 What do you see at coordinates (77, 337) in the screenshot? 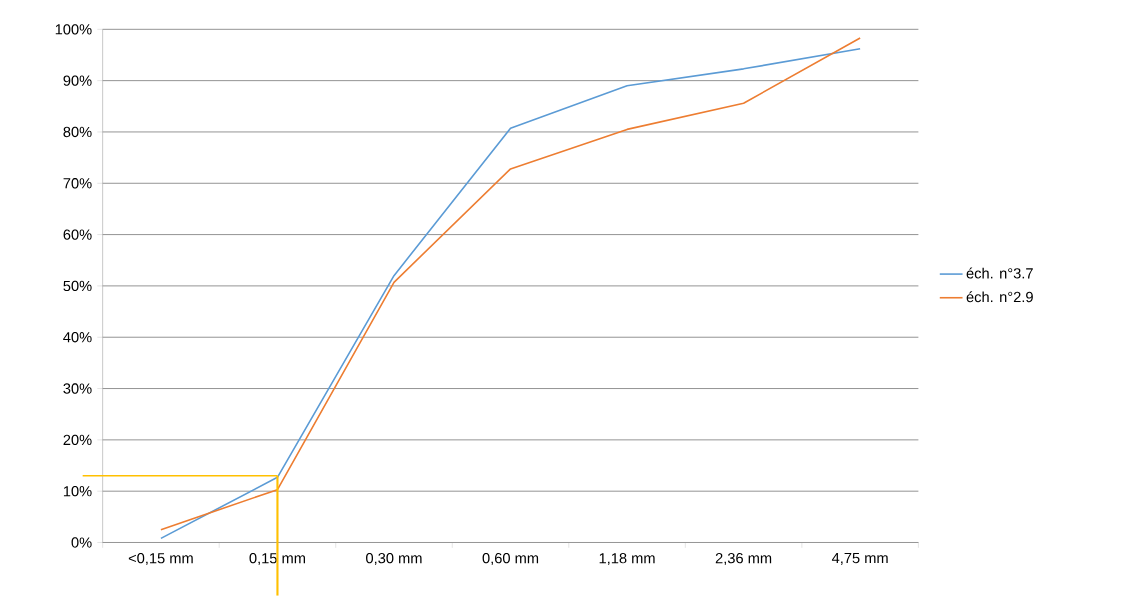
I see `y-tick-label: 40%` at bounding box center [77, 337].